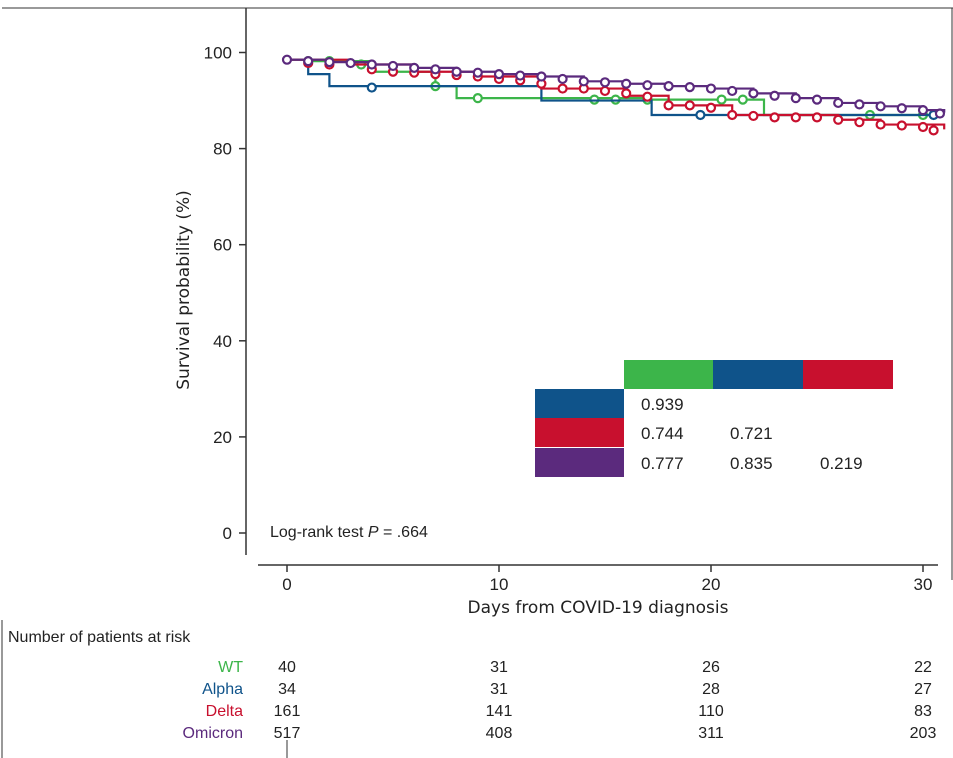 The height and width of the screenshot is (758, 953). I want to click on risk-count: 28, so click(711, 689).